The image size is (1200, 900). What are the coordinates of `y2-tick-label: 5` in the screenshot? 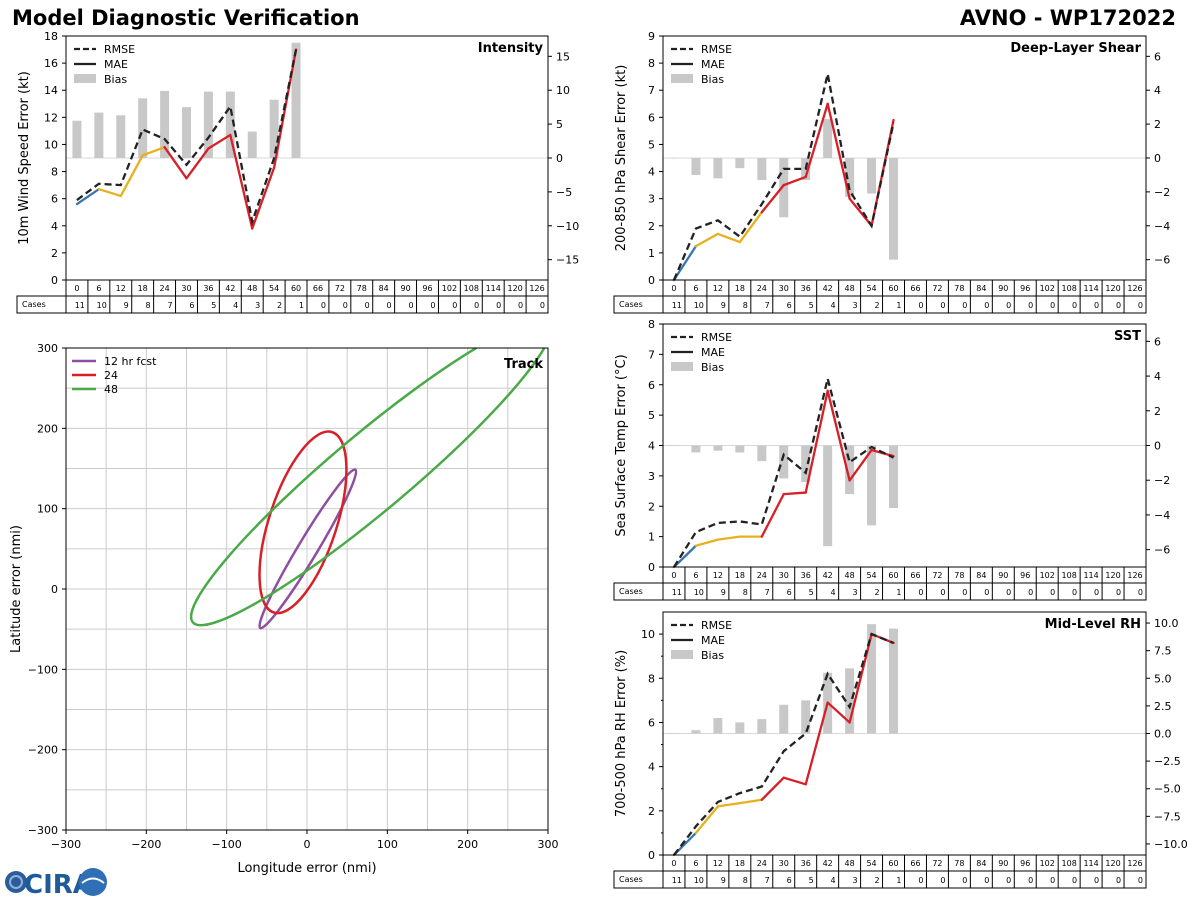 It's located at (559, 124).